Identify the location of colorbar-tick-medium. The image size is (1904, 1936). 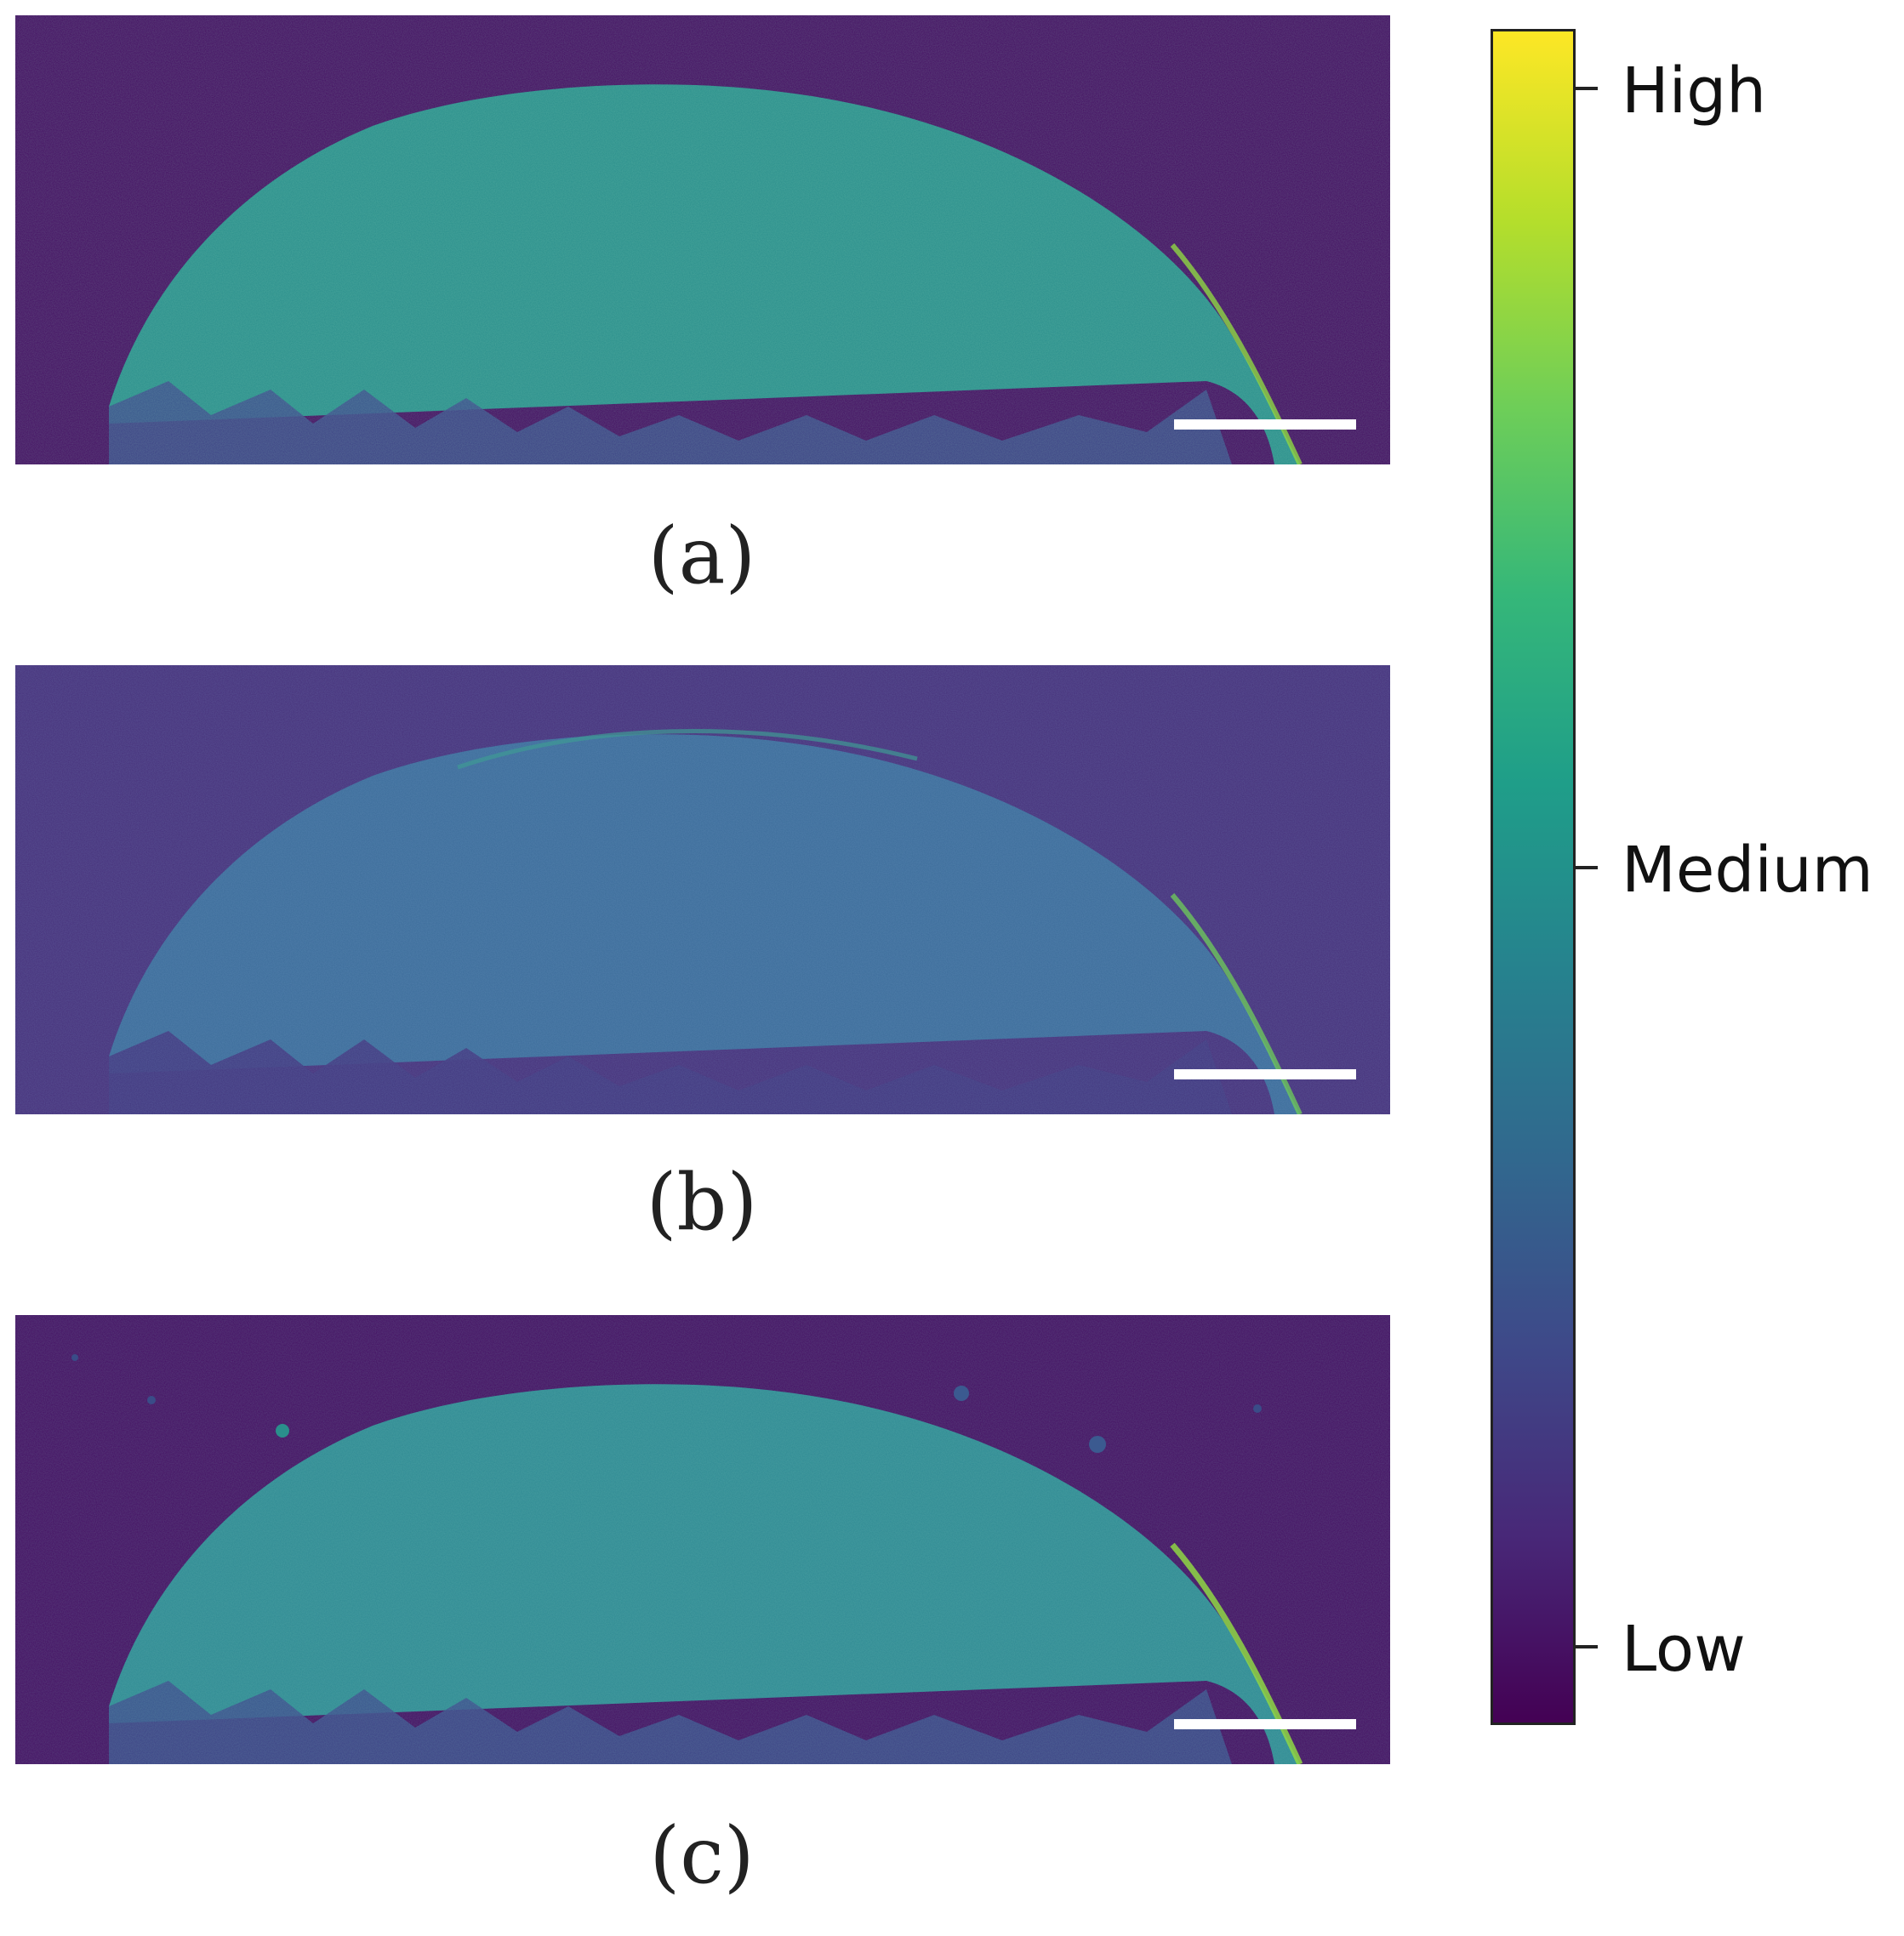
(1587, 867).